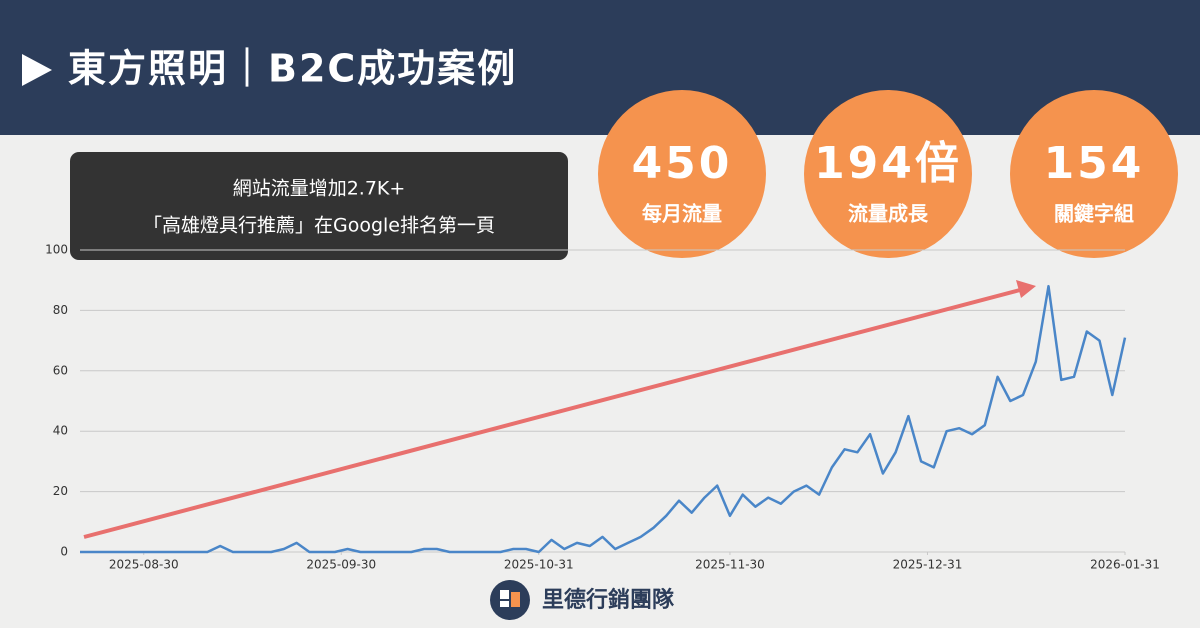 The height and width of the screenshot is (628, 1200). I want to click on play-icon, so click(37, 70).